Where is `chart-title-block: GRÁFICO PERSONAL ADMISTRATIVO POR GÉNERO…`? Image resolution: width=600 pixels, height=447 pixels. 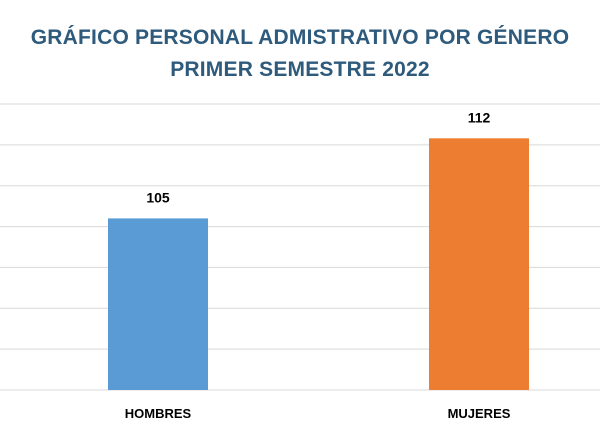 chart-title-block: GRÁFICO PERSONAL ADMISTRATIVO POR GÉNERO… is located at coordinates (300, 54).